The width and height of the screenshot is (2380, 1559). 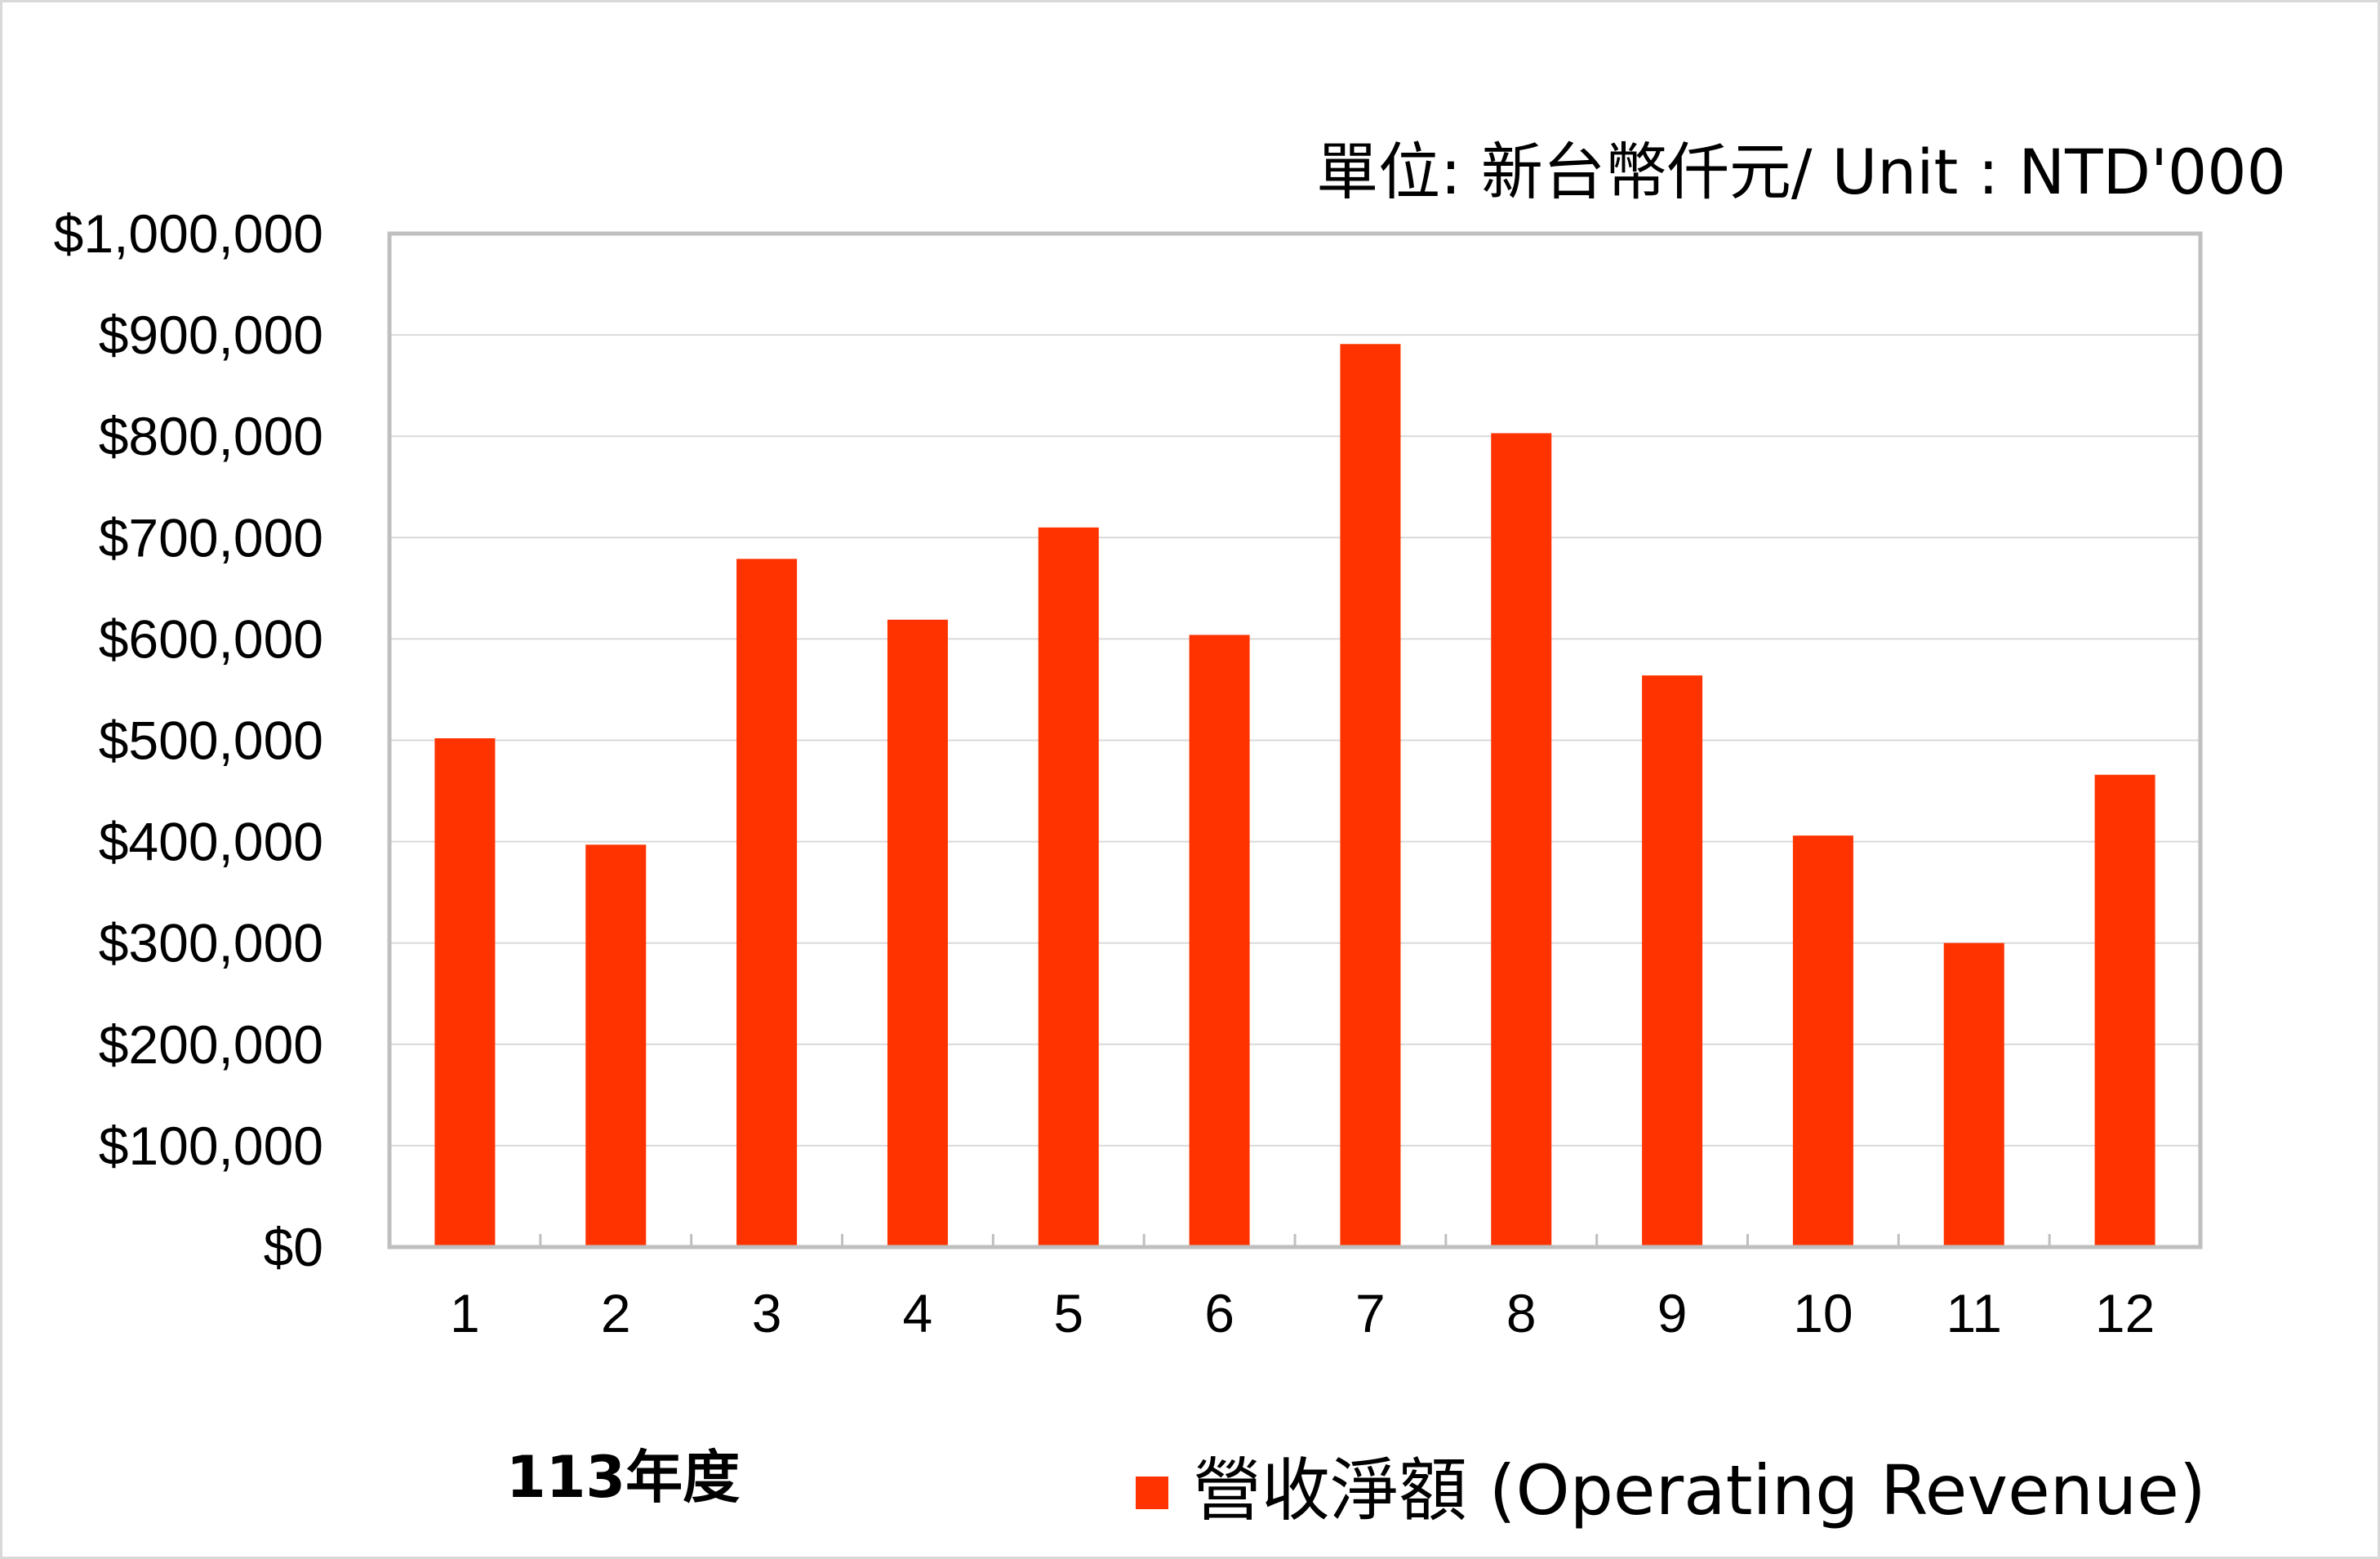 What do you see at coordinates (1370, 1313) in the screenshot?
I see `x-tick-label: 7` at bounding box center [1370, 1313].